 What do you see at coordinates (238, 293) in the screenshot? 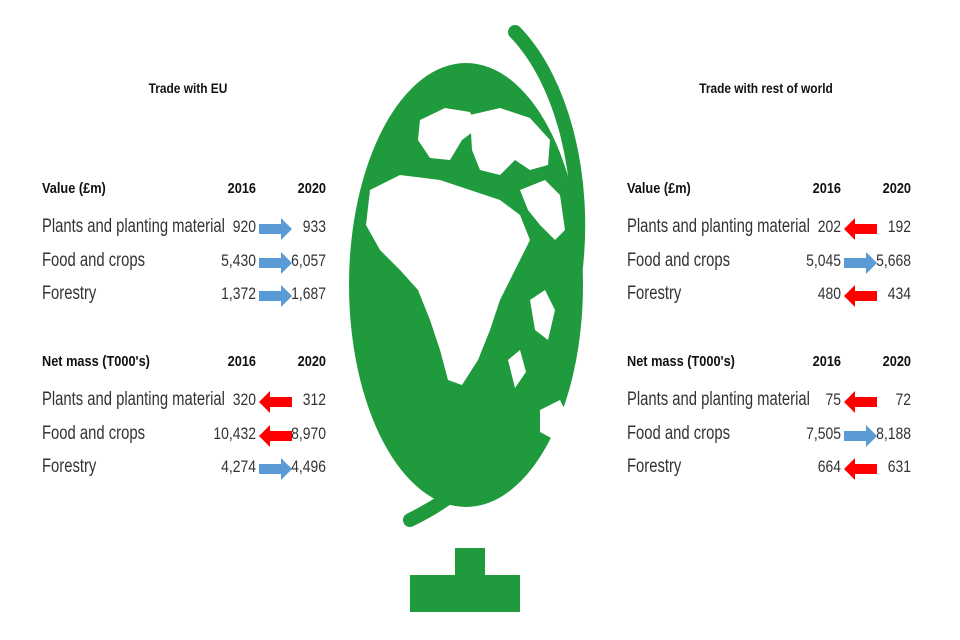
I see `value-2016: 1,372` at bounding box center [238, 293].